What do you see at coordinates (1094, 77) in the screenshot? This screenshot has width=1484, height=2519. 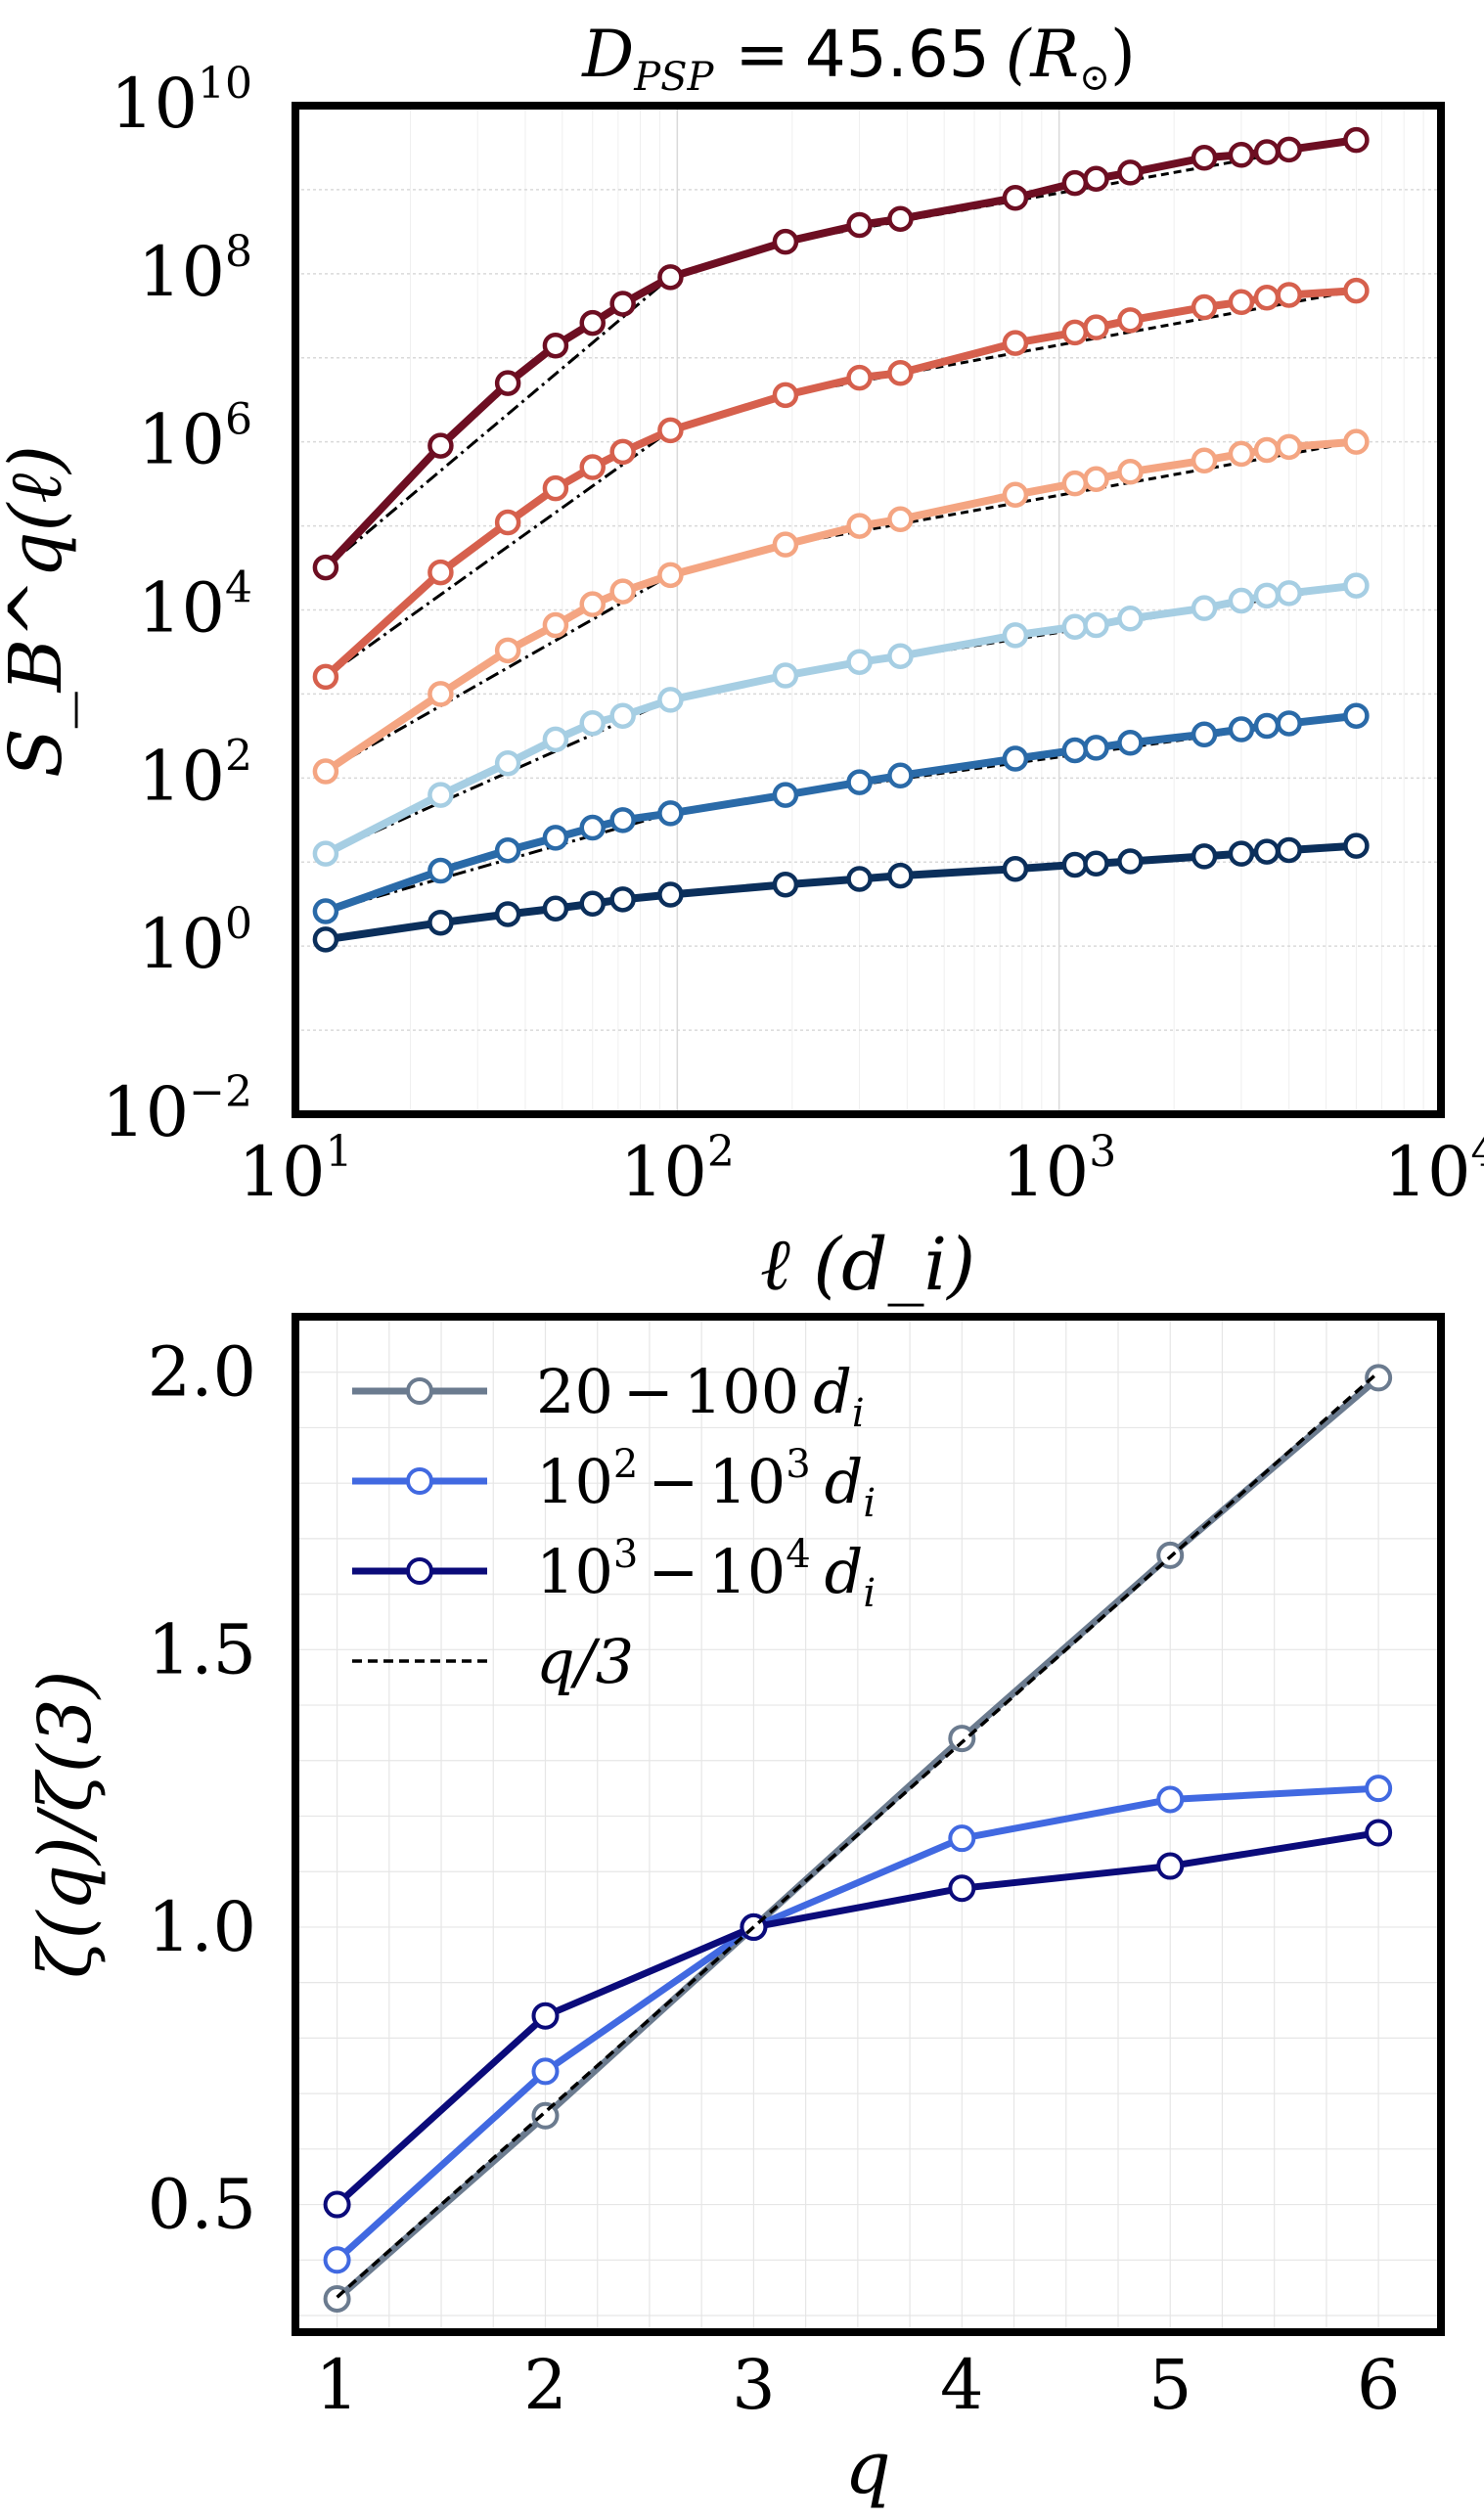 I see `title-unit-sub: ⊙` at bounding box center [1094, 77].